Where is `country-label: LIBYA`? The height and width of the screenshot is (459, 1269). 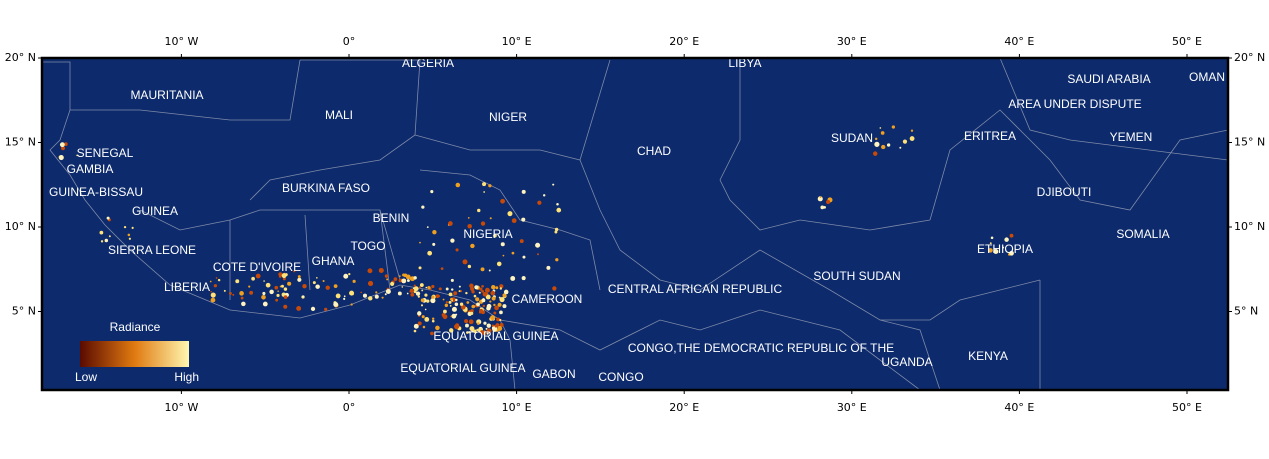
country-label: LIBYA is located at coordinates (744, 63).